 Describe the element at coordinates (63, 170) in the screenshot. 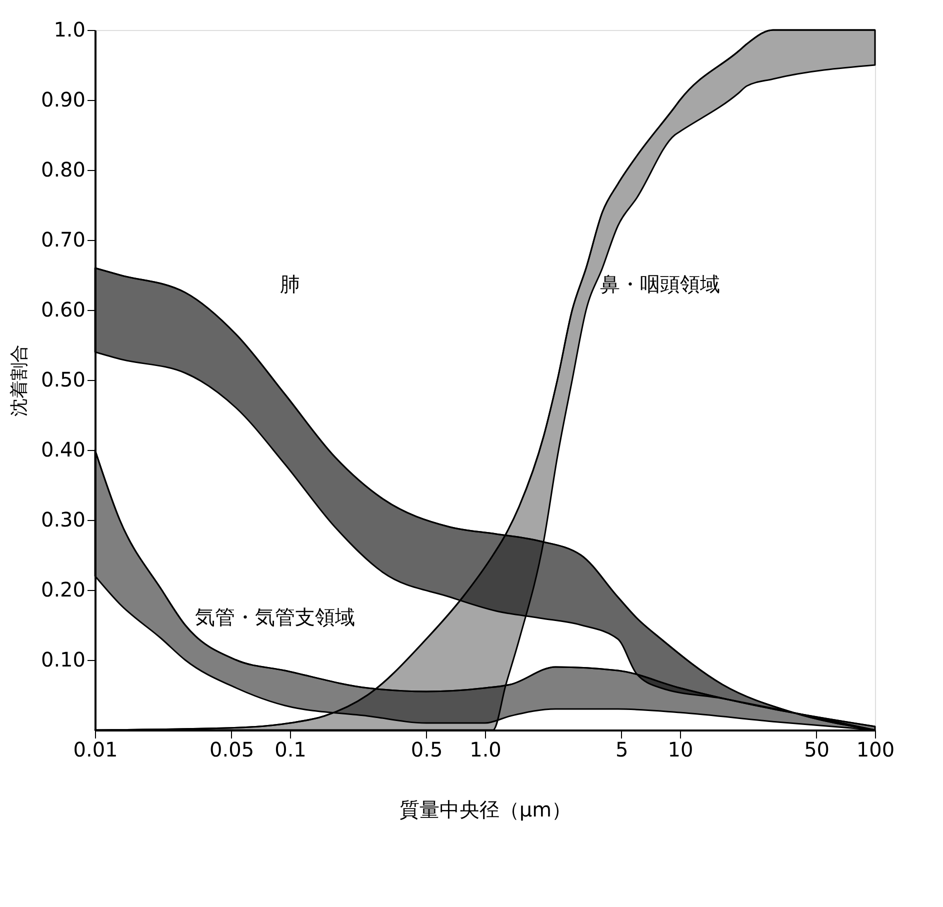

I see `y-tick-label: 0.80` at that location.